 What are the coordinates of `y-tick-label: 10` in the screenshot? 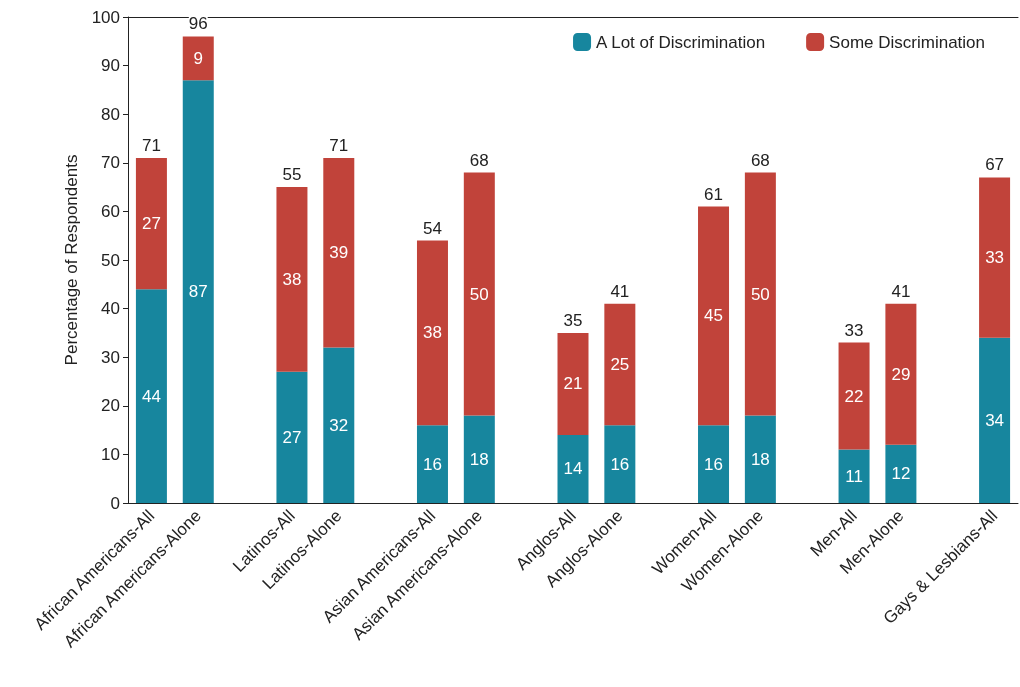 It's located at (110, 454).